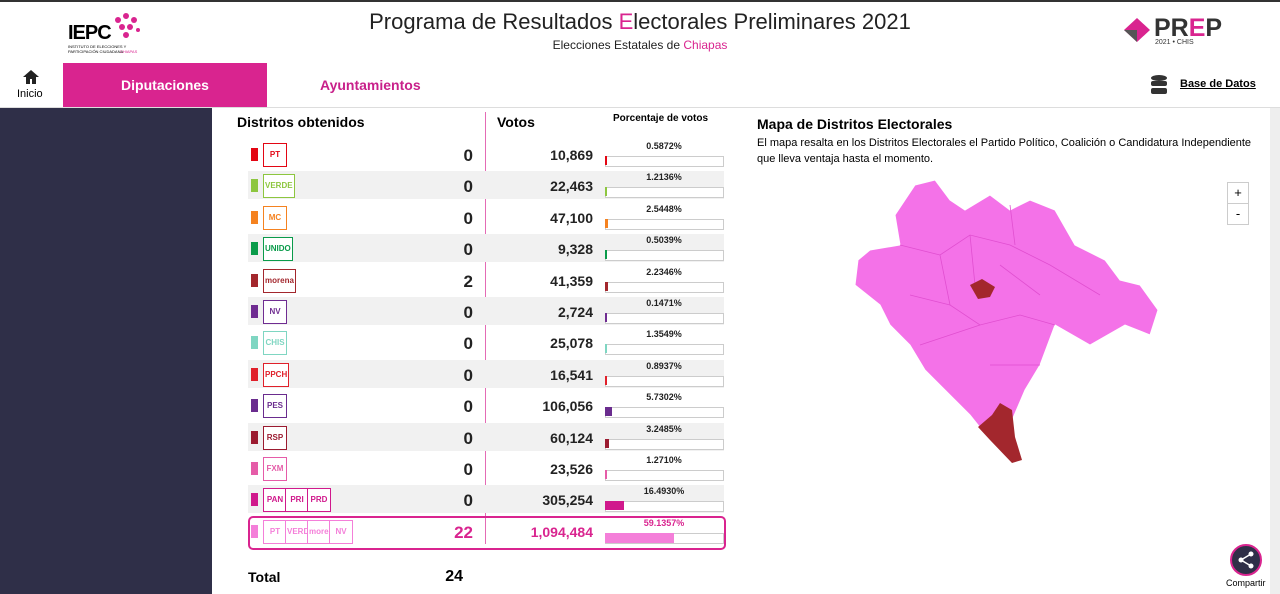  I want to click on share-icon, so click(1246, 562).